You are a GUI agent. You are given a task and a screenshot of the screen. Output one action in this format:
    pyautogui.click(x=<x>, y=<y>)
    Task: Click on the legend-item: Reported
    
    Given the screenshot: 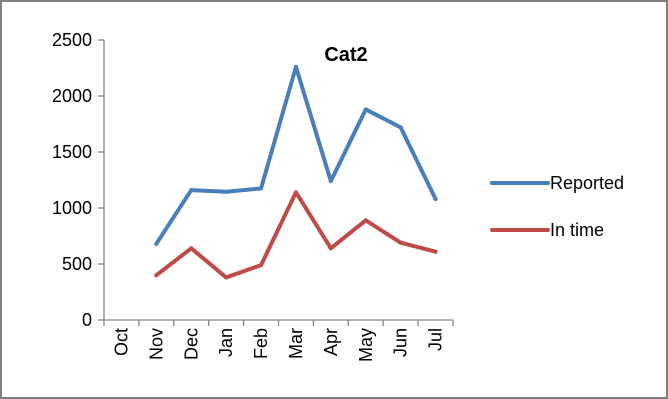 What is the action you would take?
    pyautogui.click(x=557, y=183)
    